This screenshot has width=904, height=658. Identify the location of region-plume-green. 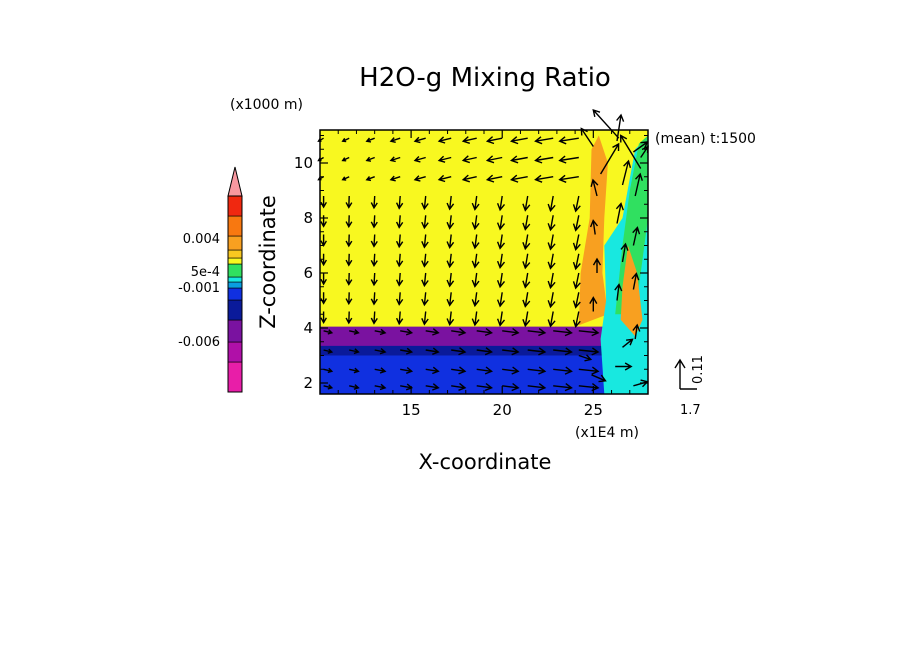
(631, 225).